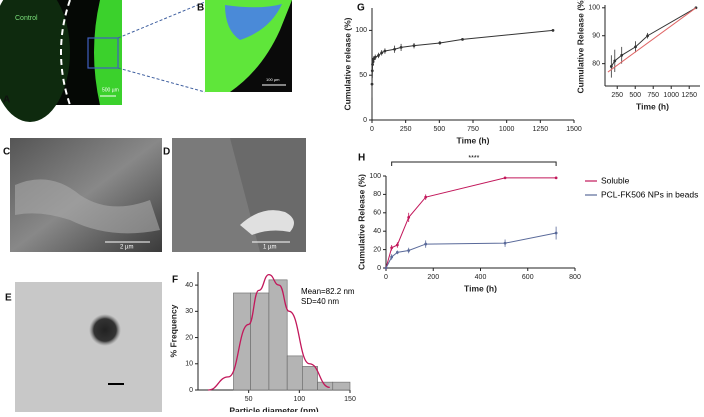 The height and width of the screenshot is (417, 704). Describe the element at coordinates (347, 63) in the screenshot. I see `y-axis-label: Cumulative release (%)` at that location.